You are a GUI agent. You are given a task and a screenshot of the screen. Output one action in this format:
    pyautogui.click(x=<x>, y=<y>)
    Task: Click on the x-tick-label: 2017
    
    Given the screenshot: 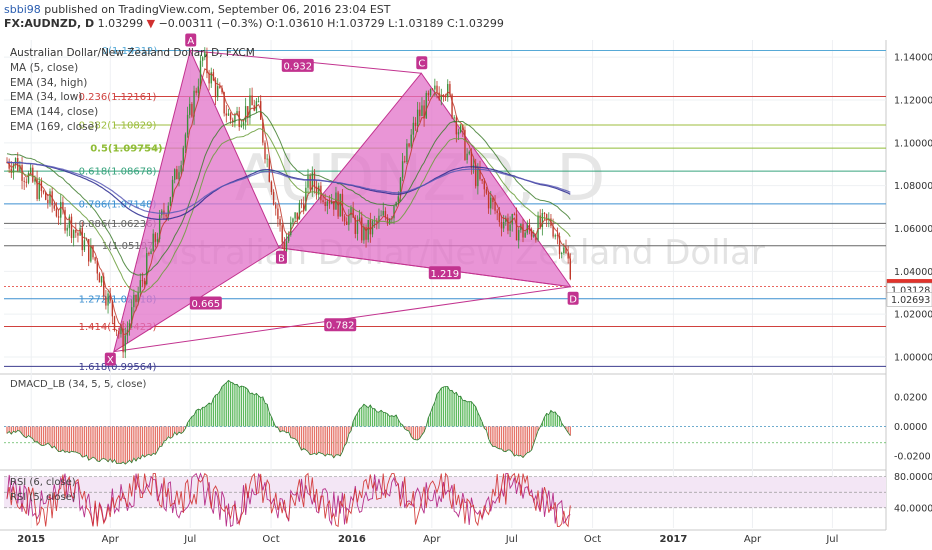 What is the action you would take?
    pyautogui.click(x=673, y=539)
    